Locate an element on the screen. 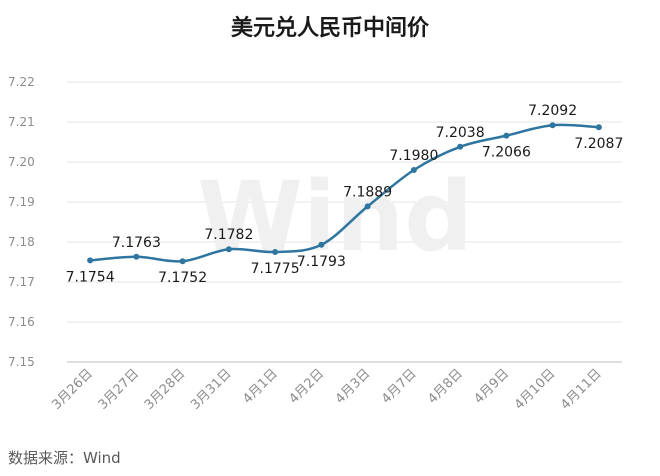 The height and width of the screenshot is (476, 660). chart-title: 美元兑人民币中间价 is located at coordinates (329, 28).